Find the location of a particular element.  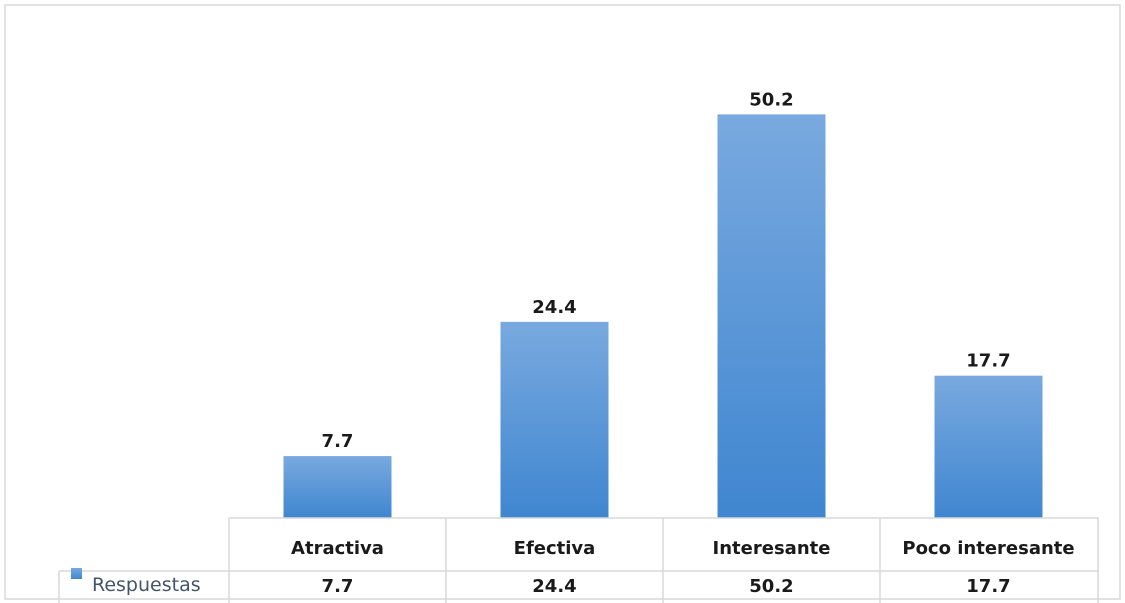

category-label-poco-interesante: Poco interesante is located at coordinates (988, 548).